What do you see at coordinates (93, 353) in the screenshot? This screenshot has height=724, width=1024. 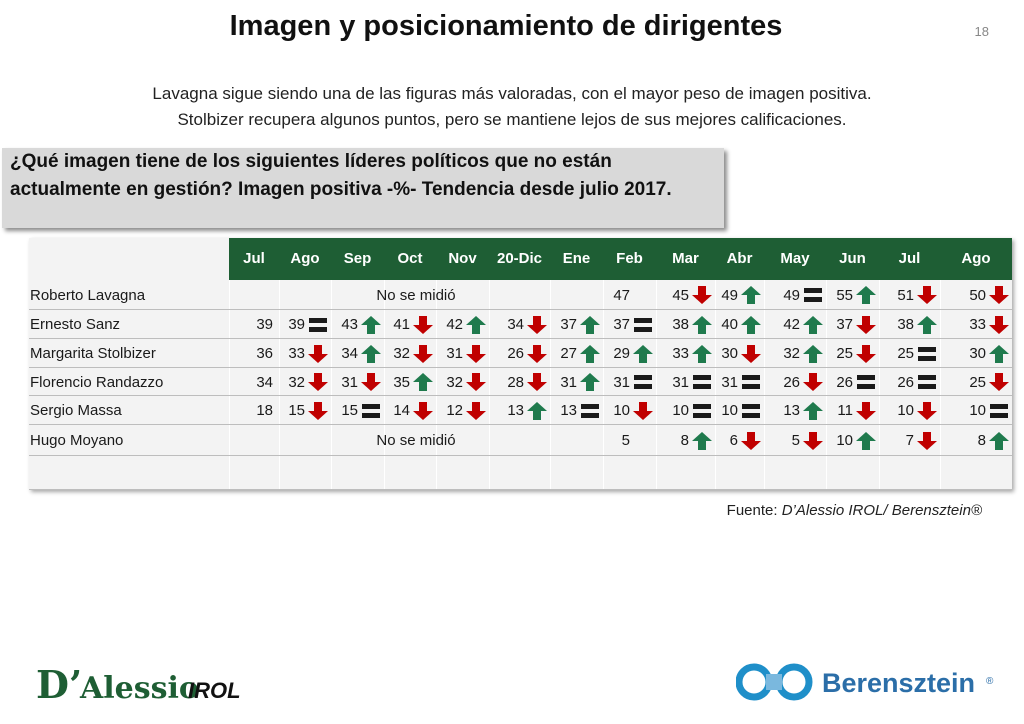 I see `row-label: Margarita Stolbizer` at bounding box center [93, 353].